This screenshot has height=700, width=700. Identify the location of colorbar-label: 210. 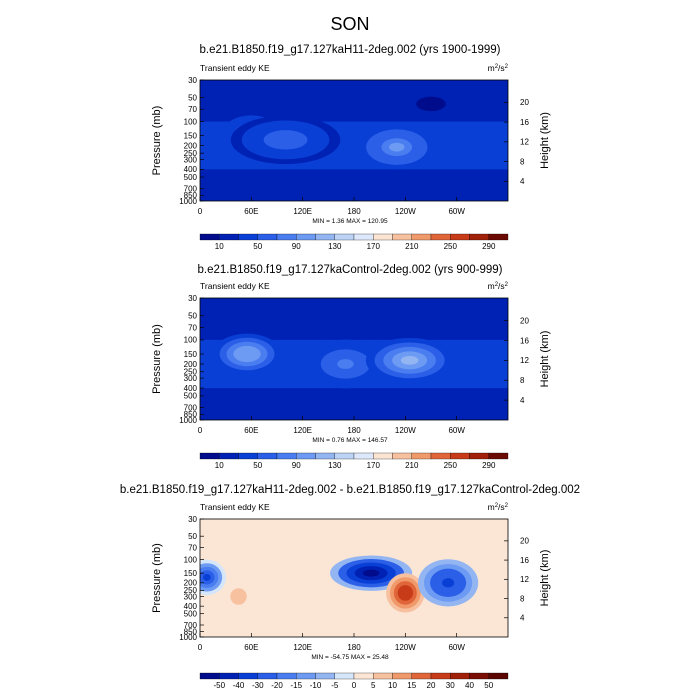
(412, 246).